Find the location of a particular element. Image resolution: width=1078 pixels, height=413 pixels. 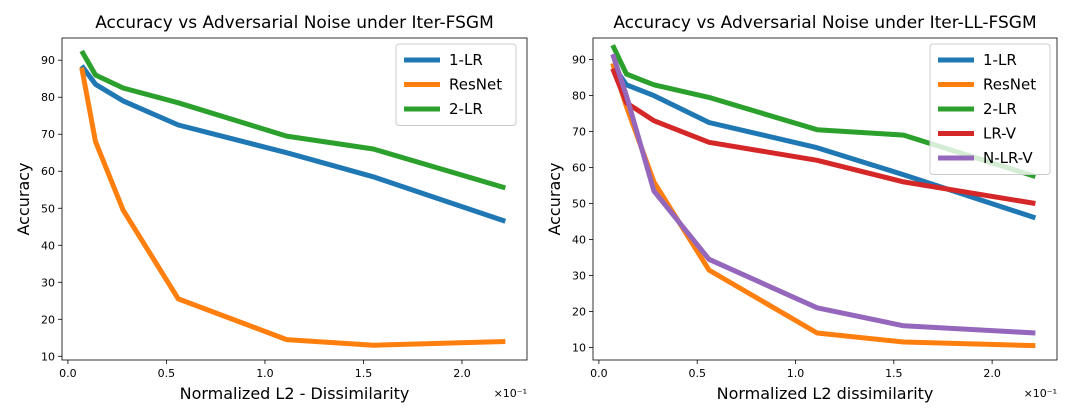

legend-entry: LR-V is located at coordinates (1000, 134).